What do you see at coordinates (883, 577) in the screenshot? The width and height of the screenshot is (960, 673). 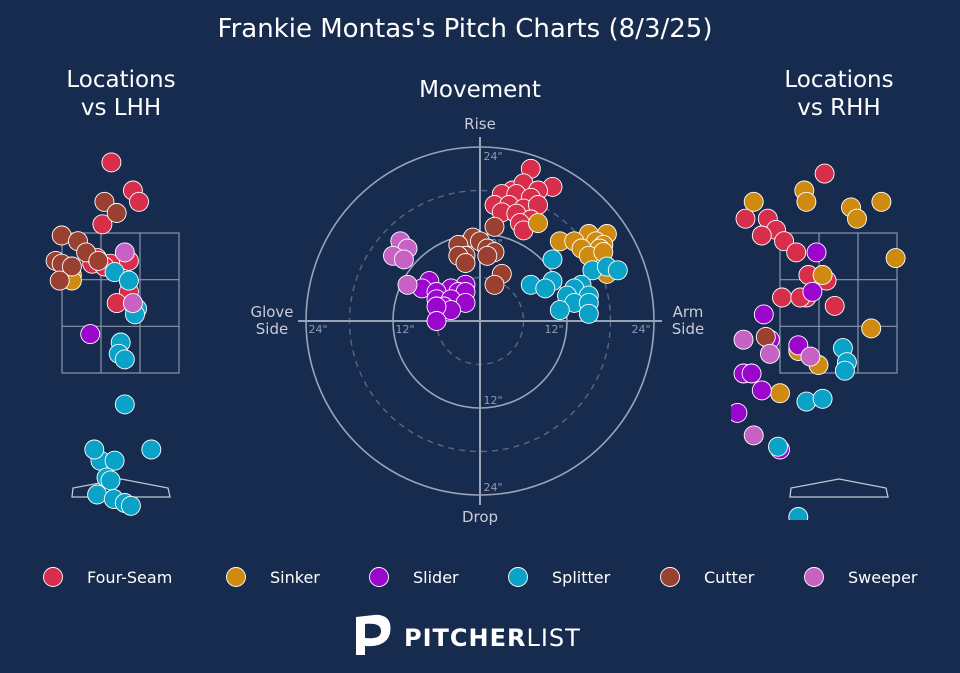 I see `legend-label-sweeper: Sweeper` at bounding box center [883, 577].